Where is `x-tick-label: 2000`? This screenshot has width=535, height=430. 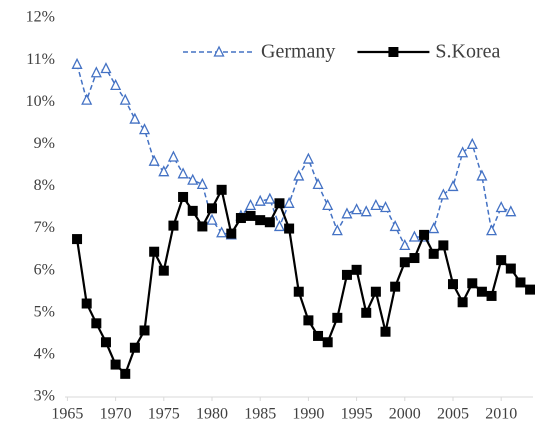 x-tick-label: 2000 is located at coordinates (405, 414).